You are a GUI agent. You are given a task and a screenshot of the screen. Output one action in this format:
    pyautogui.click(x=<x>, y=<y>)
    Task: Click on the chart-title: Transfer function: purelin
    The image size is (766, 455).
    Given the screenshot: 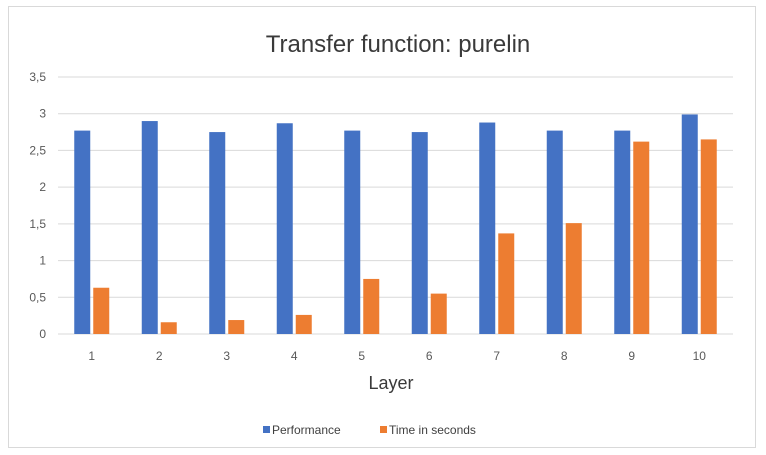 What is the action you would take?
    pyautogui.click(x=398, y=44)
    